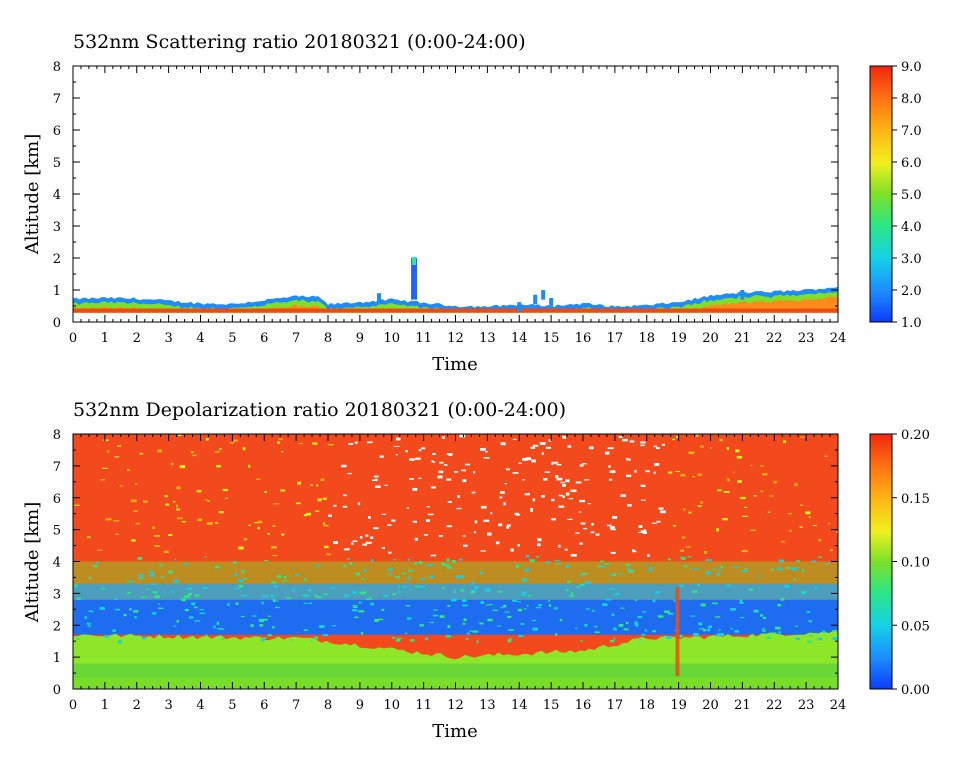  Describe the element at coordinates (742, 295) in the screenshot. I see `aerosol-blob` at that location.